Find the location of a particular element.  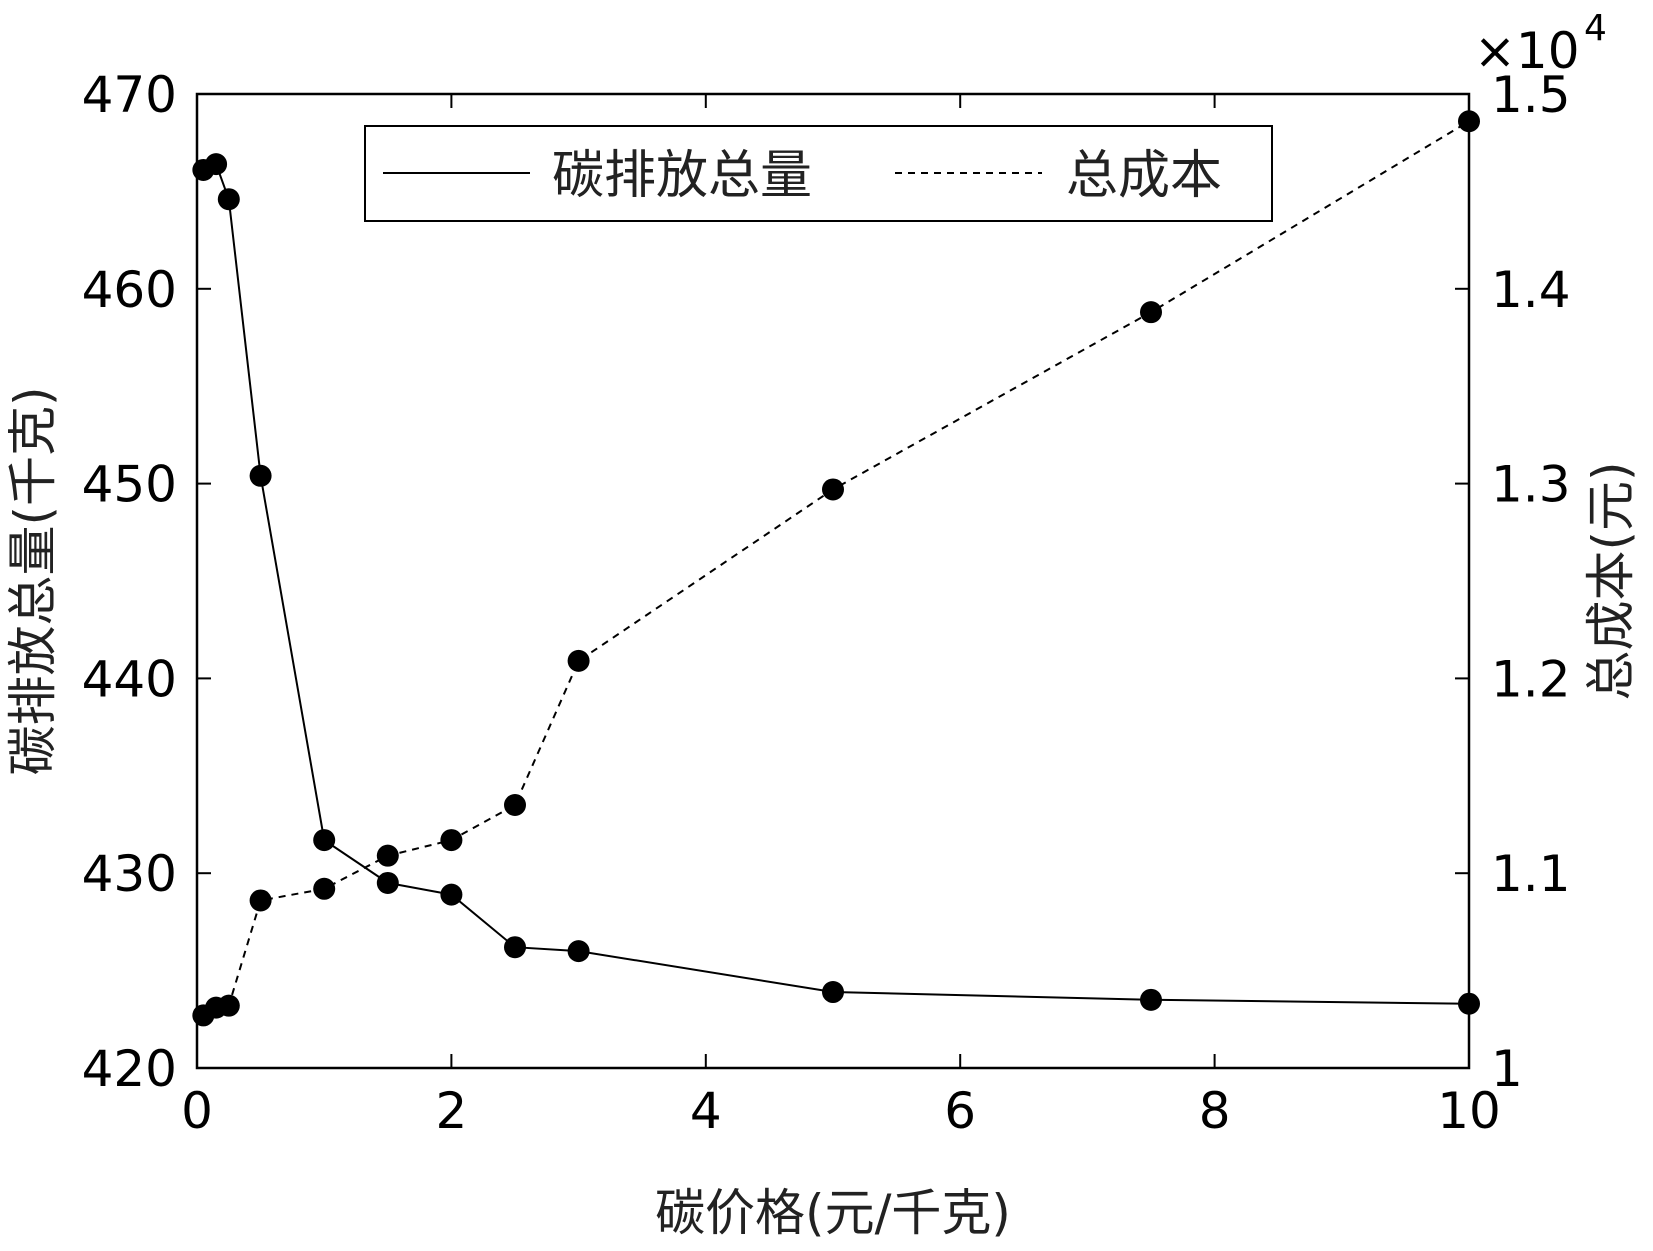

x-tick-label-4: 8 is located at coordinates (1215, 1111).